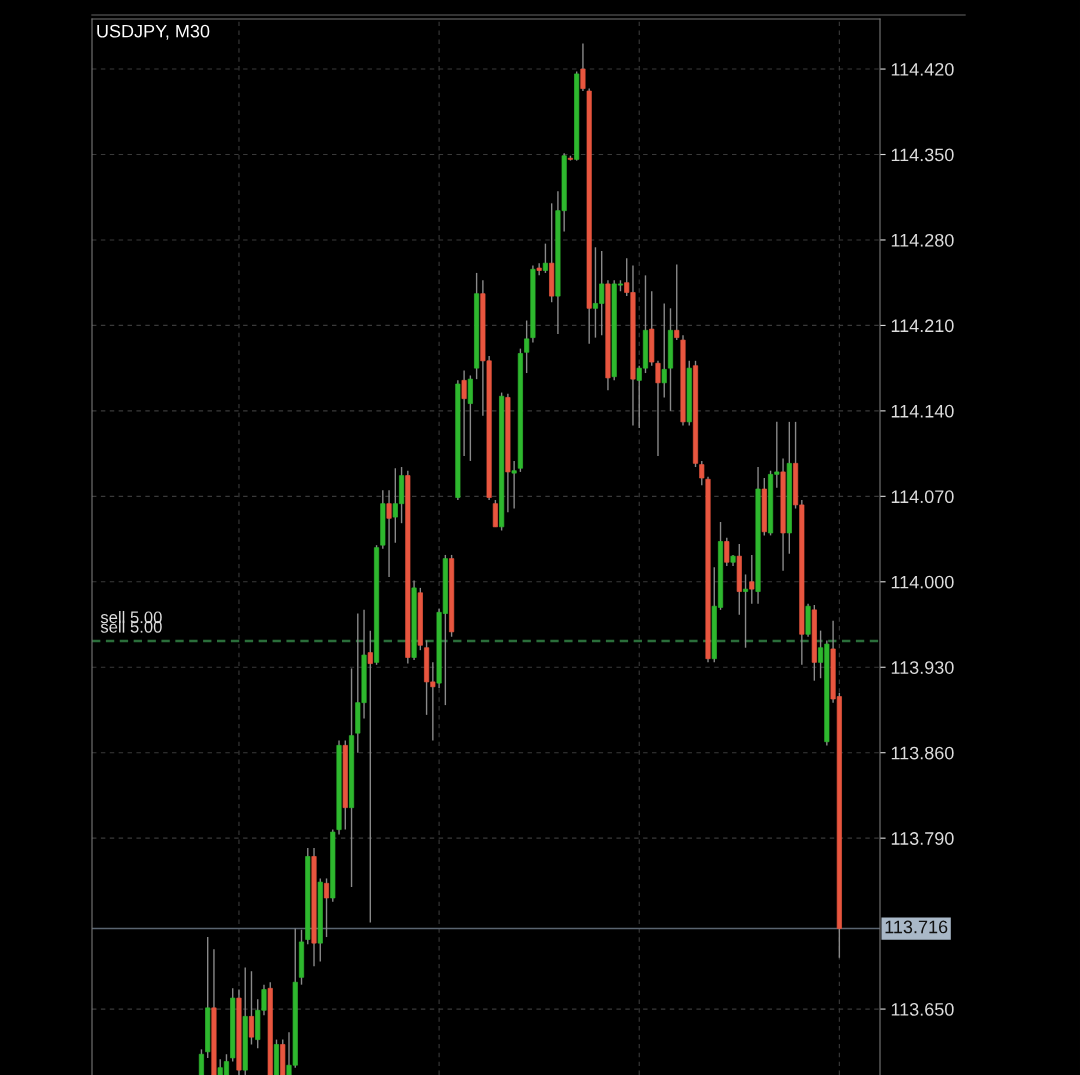 The width and height of the screenshot is (1080, 1075). Describe the element at coordinates (922, 155) in the screenshot. I see `y-tick-label: 114.350` at that location.